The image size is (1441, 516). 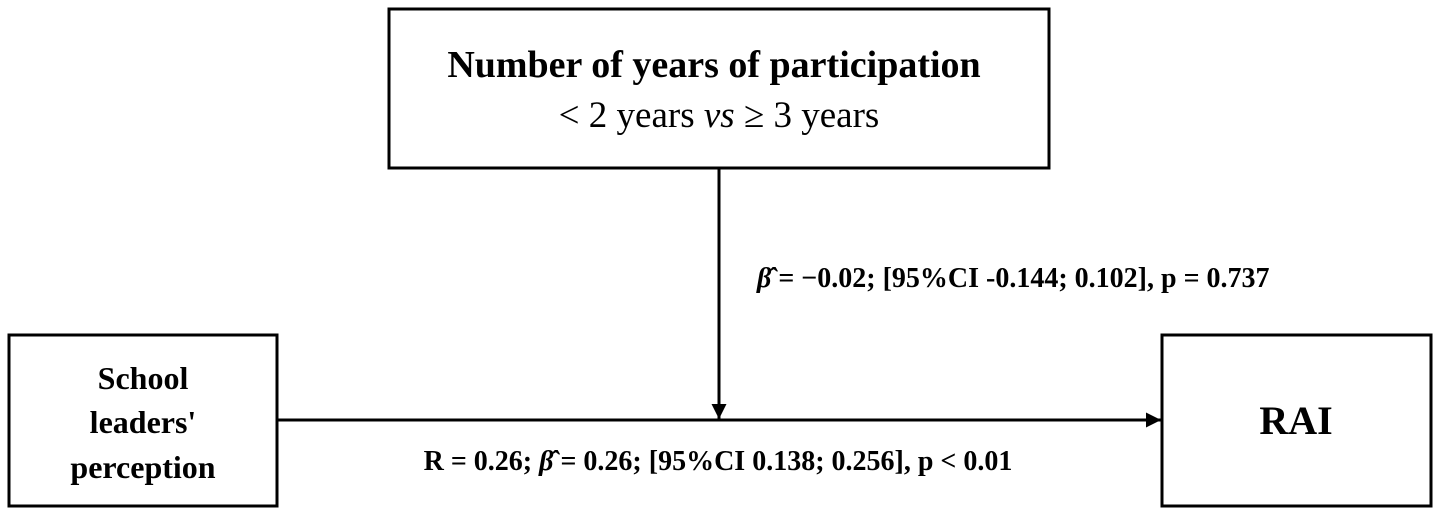 I want to click on subtitle-part: < 2 years, so click(x=631, y=115).